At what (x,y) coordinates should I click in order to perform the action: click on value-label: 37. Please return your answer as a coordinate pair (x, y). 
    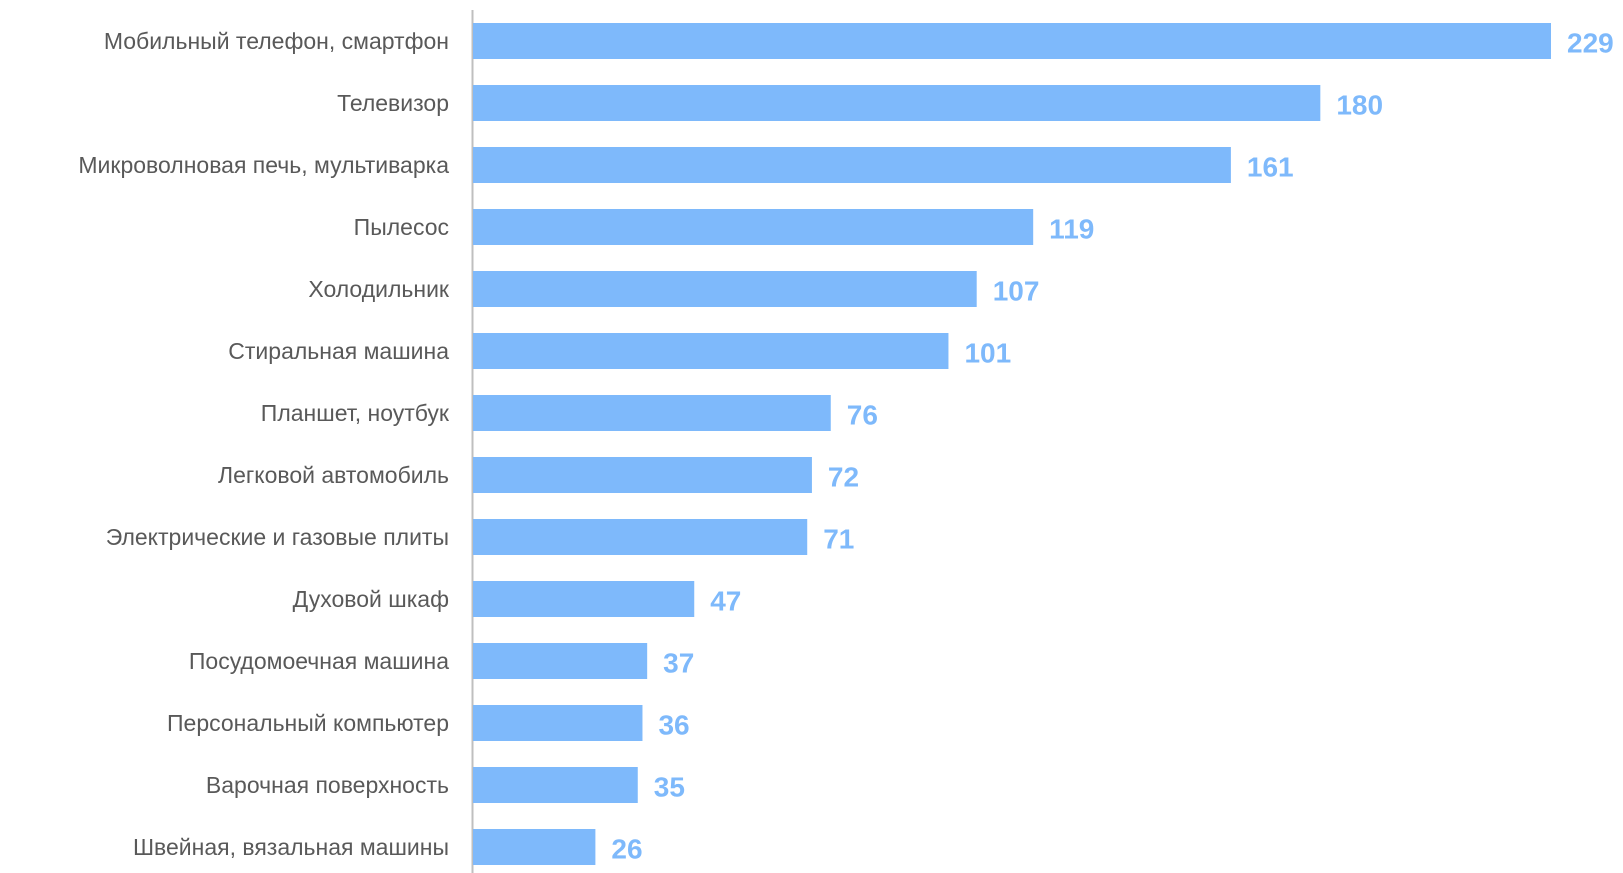
    Looking at the image, I should click on (678, 663).